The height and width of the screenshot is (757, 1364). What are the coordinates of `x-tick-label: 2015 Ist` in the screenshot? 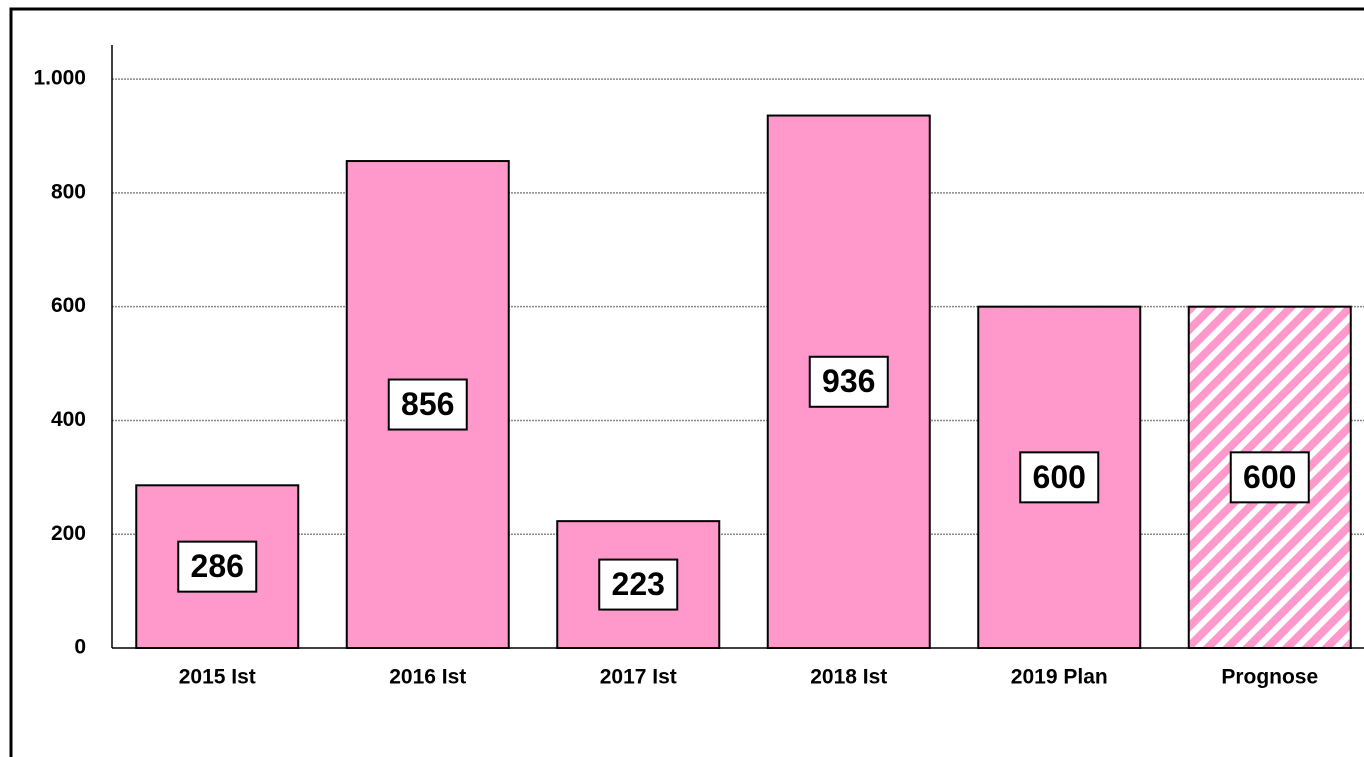 It's located at (217, 677).